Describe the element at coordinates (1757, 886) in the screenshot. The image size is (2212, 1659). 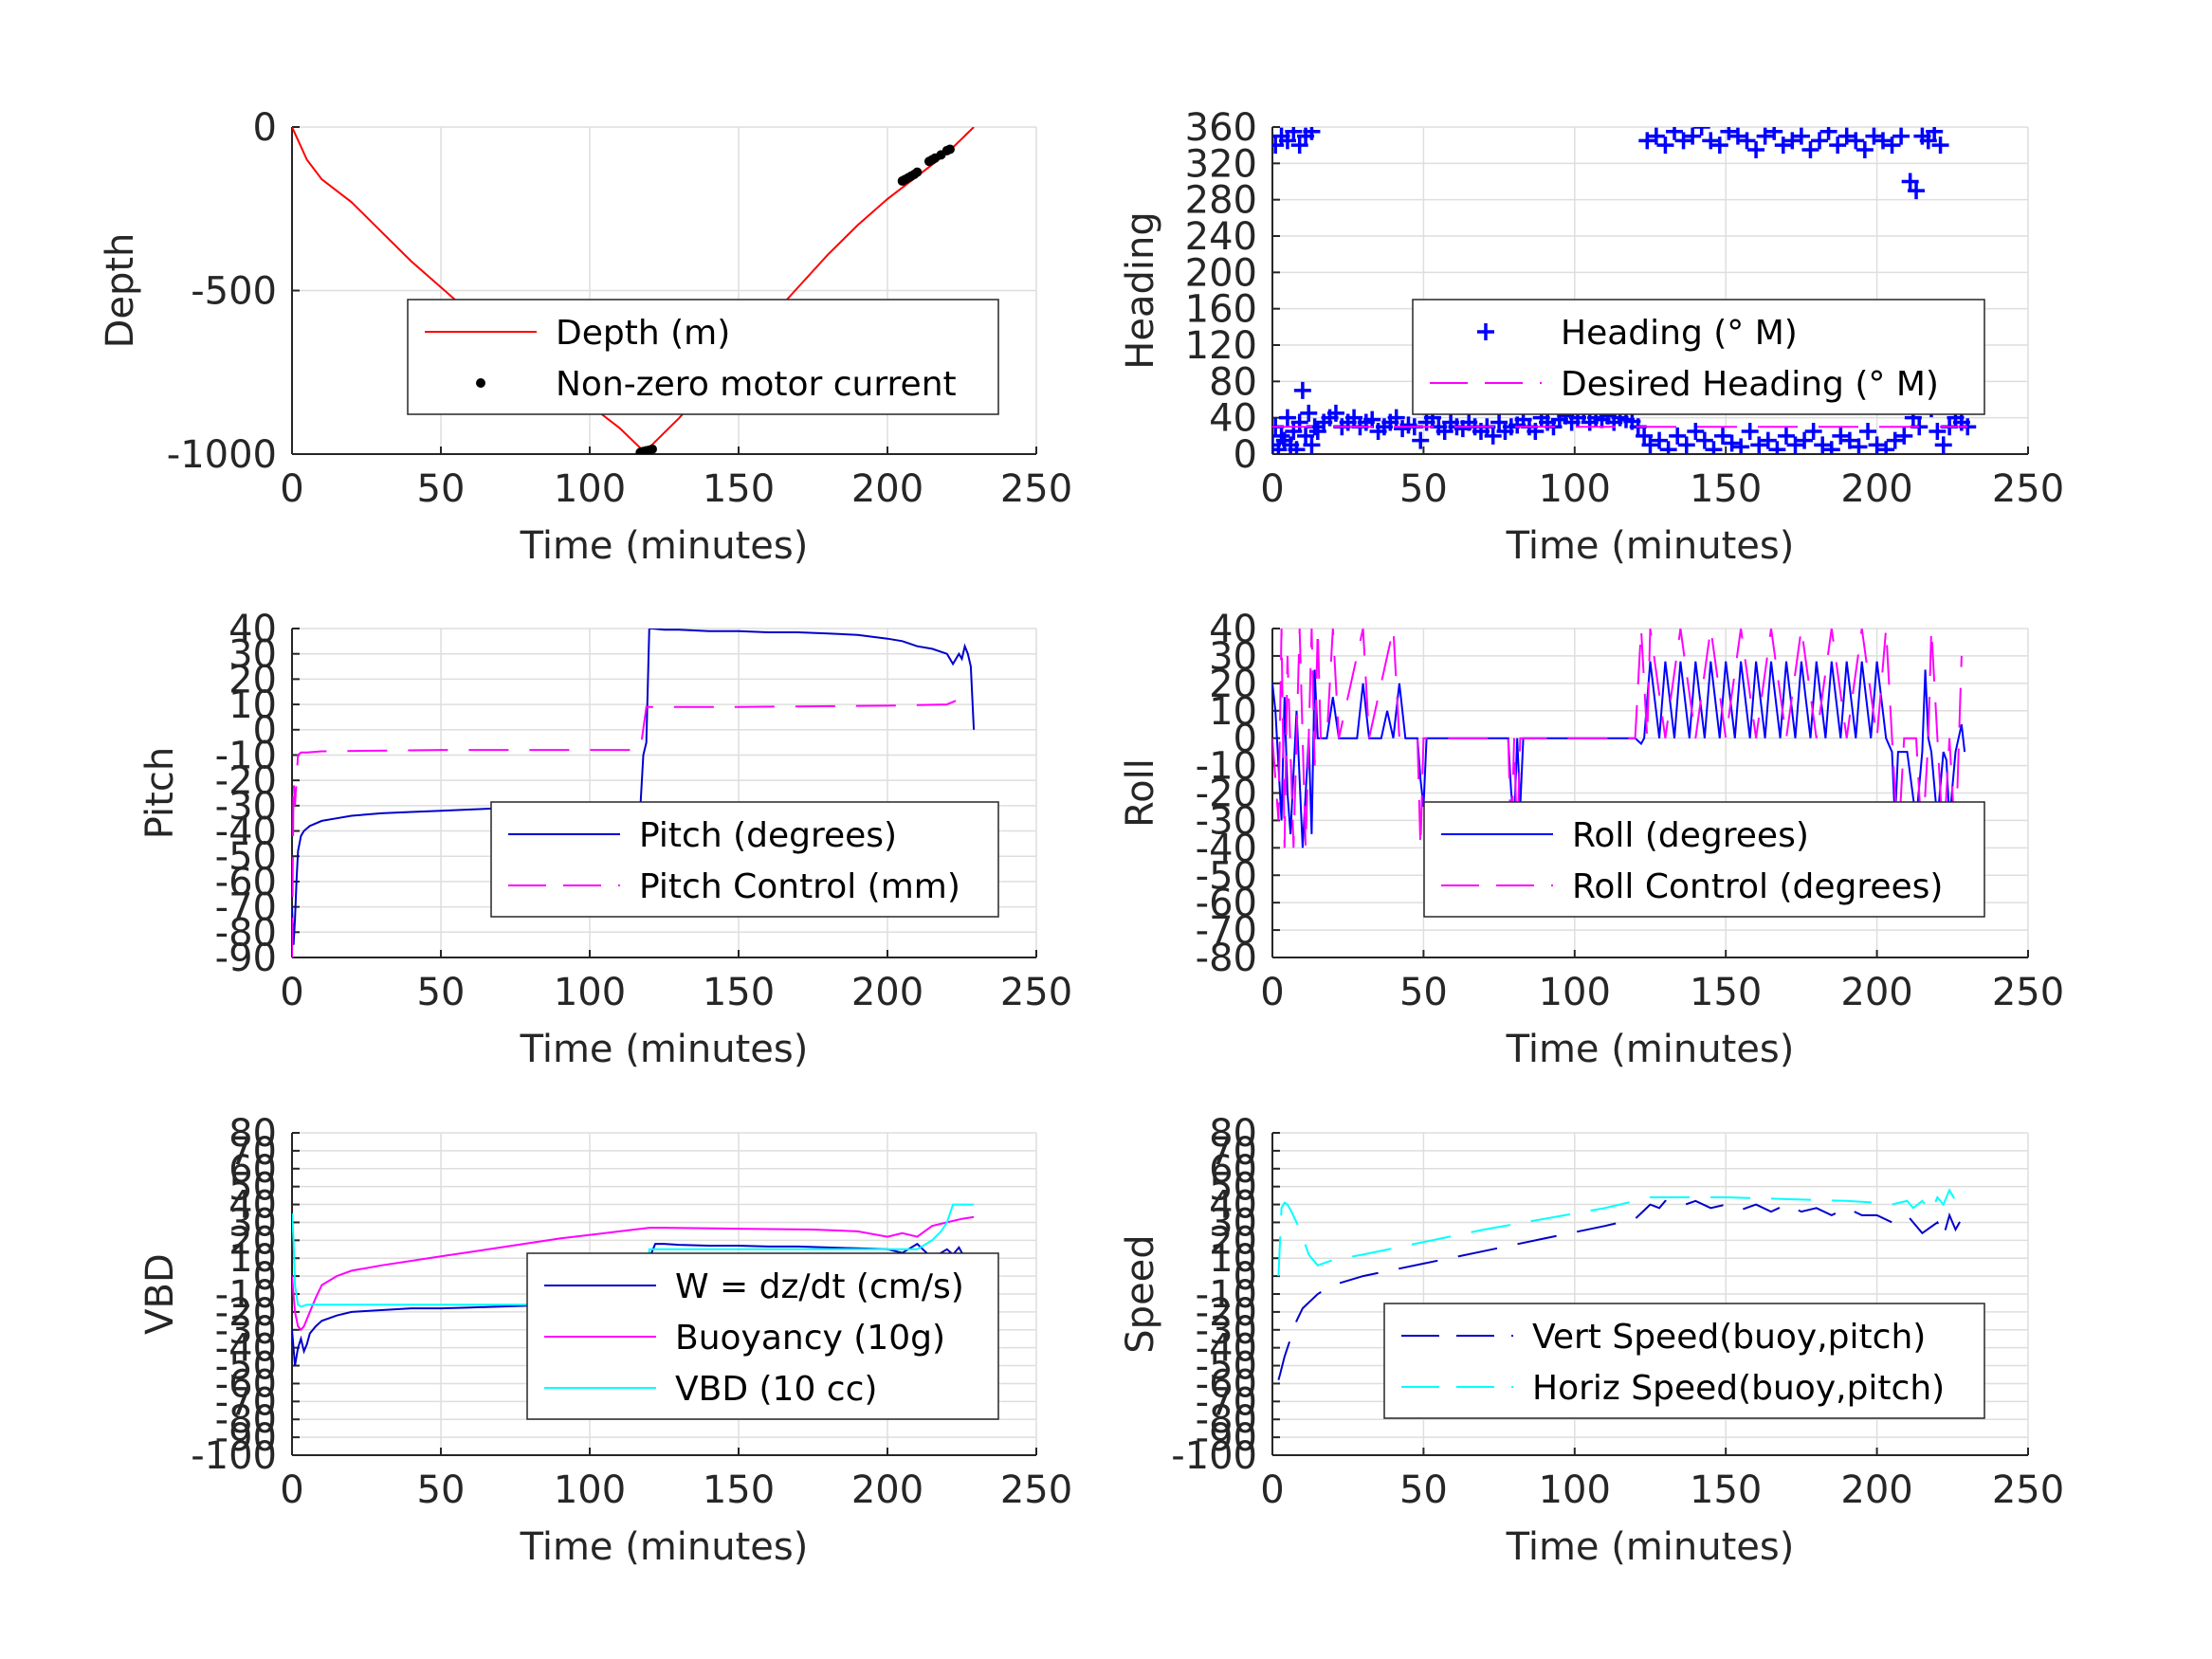
I see `legend-label: Roll Control (degrees)` at that location.